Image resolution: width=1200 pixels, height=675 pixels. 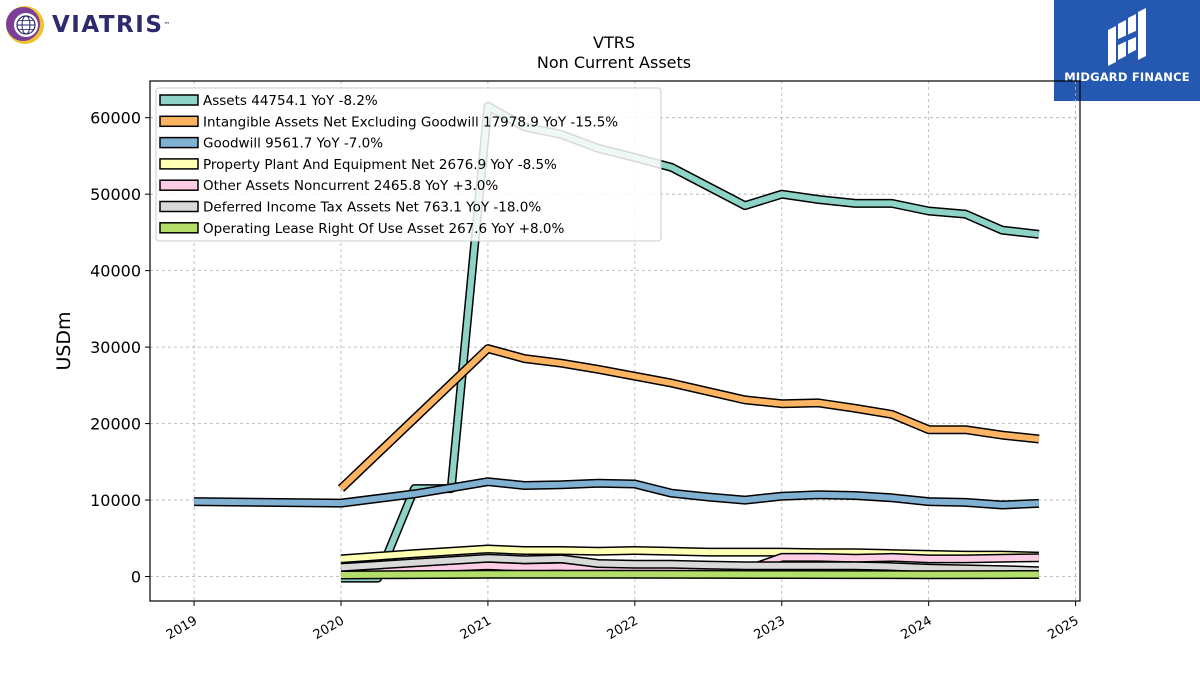 What do you see at coordinates (115, 347) in the screenshot?
I see `y-tick-label: 30000` at bounding box center [115, 347].